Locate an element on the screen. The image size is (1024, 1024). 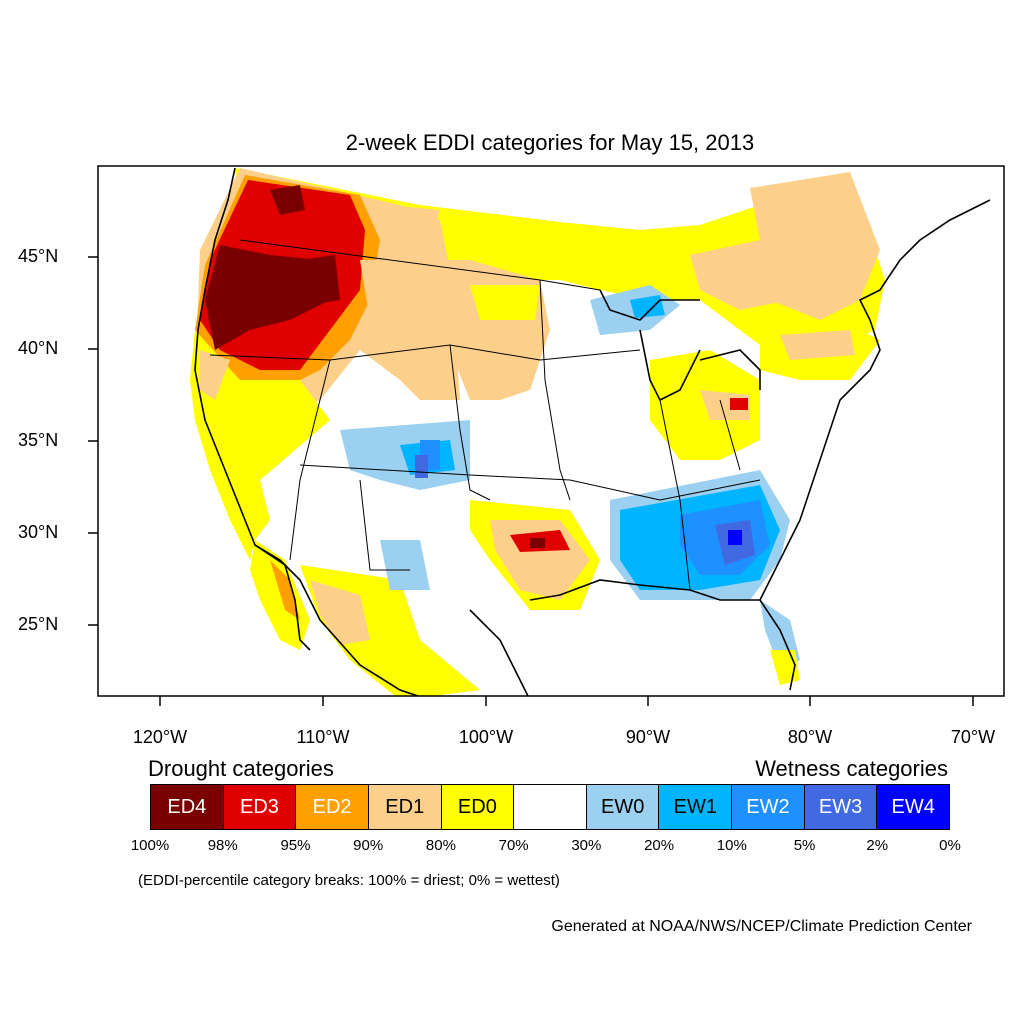
legend-box-ed0: ED0 is located at coordinates (478, 807).